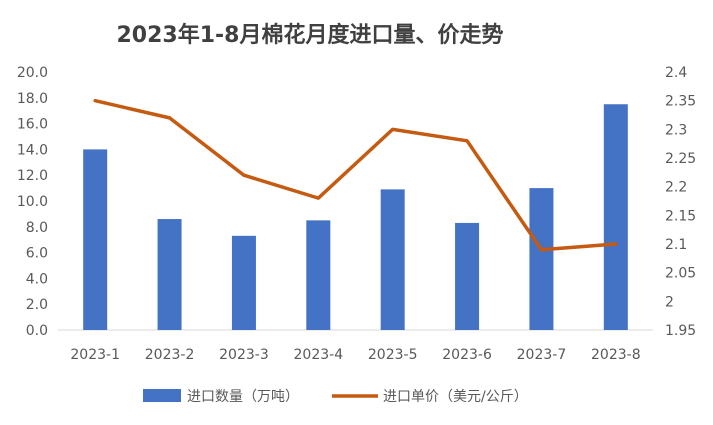  I want to click on left-tick-label: 10.0, so click(32, 202).